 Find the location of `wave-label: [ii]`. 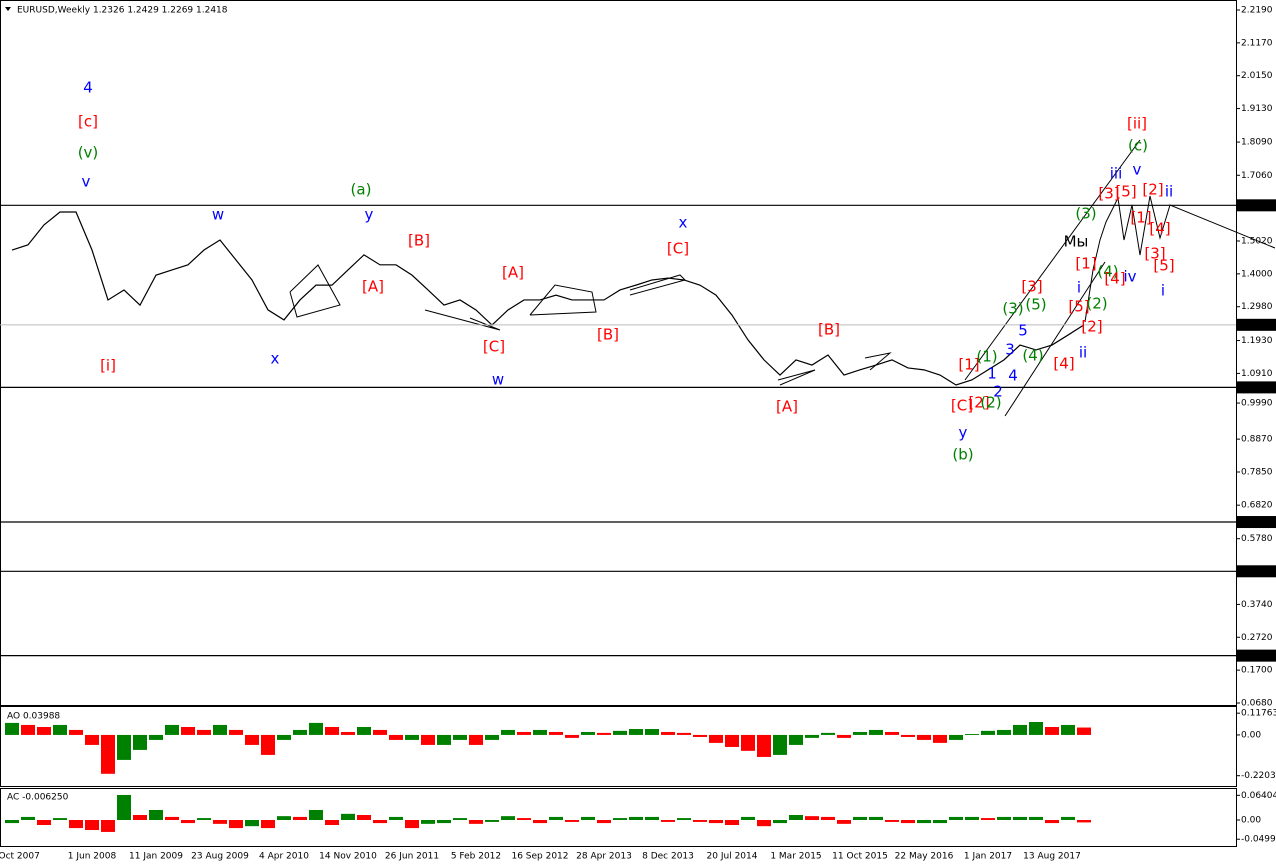

wave-label: [ii] is located at coordinates (1137, 124).